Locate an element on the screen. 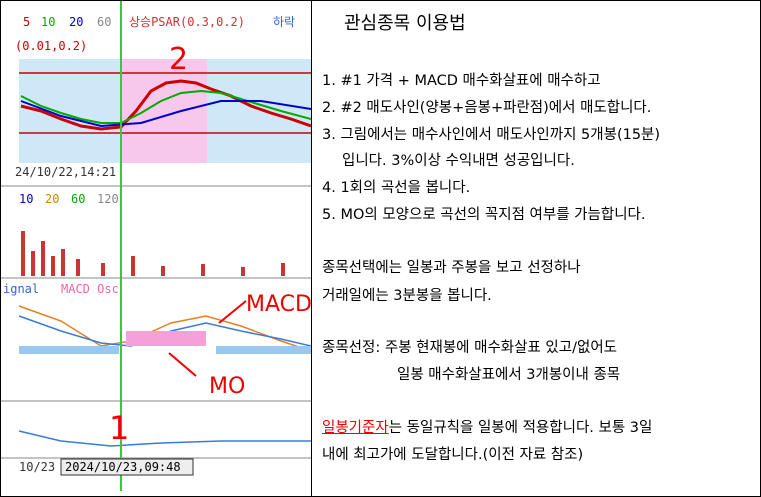  paragraph: 일봉기준자는 동일규칙을 일봉에 적용합니다. 보통 3일 is located at coordinates (487, 426).